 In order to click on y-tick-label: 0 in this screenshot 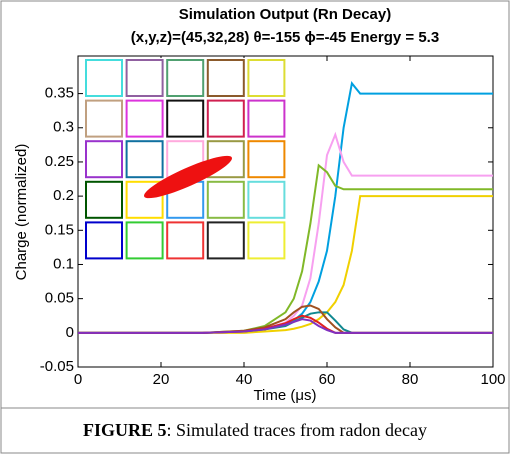, I will do `click(70, 332)`.